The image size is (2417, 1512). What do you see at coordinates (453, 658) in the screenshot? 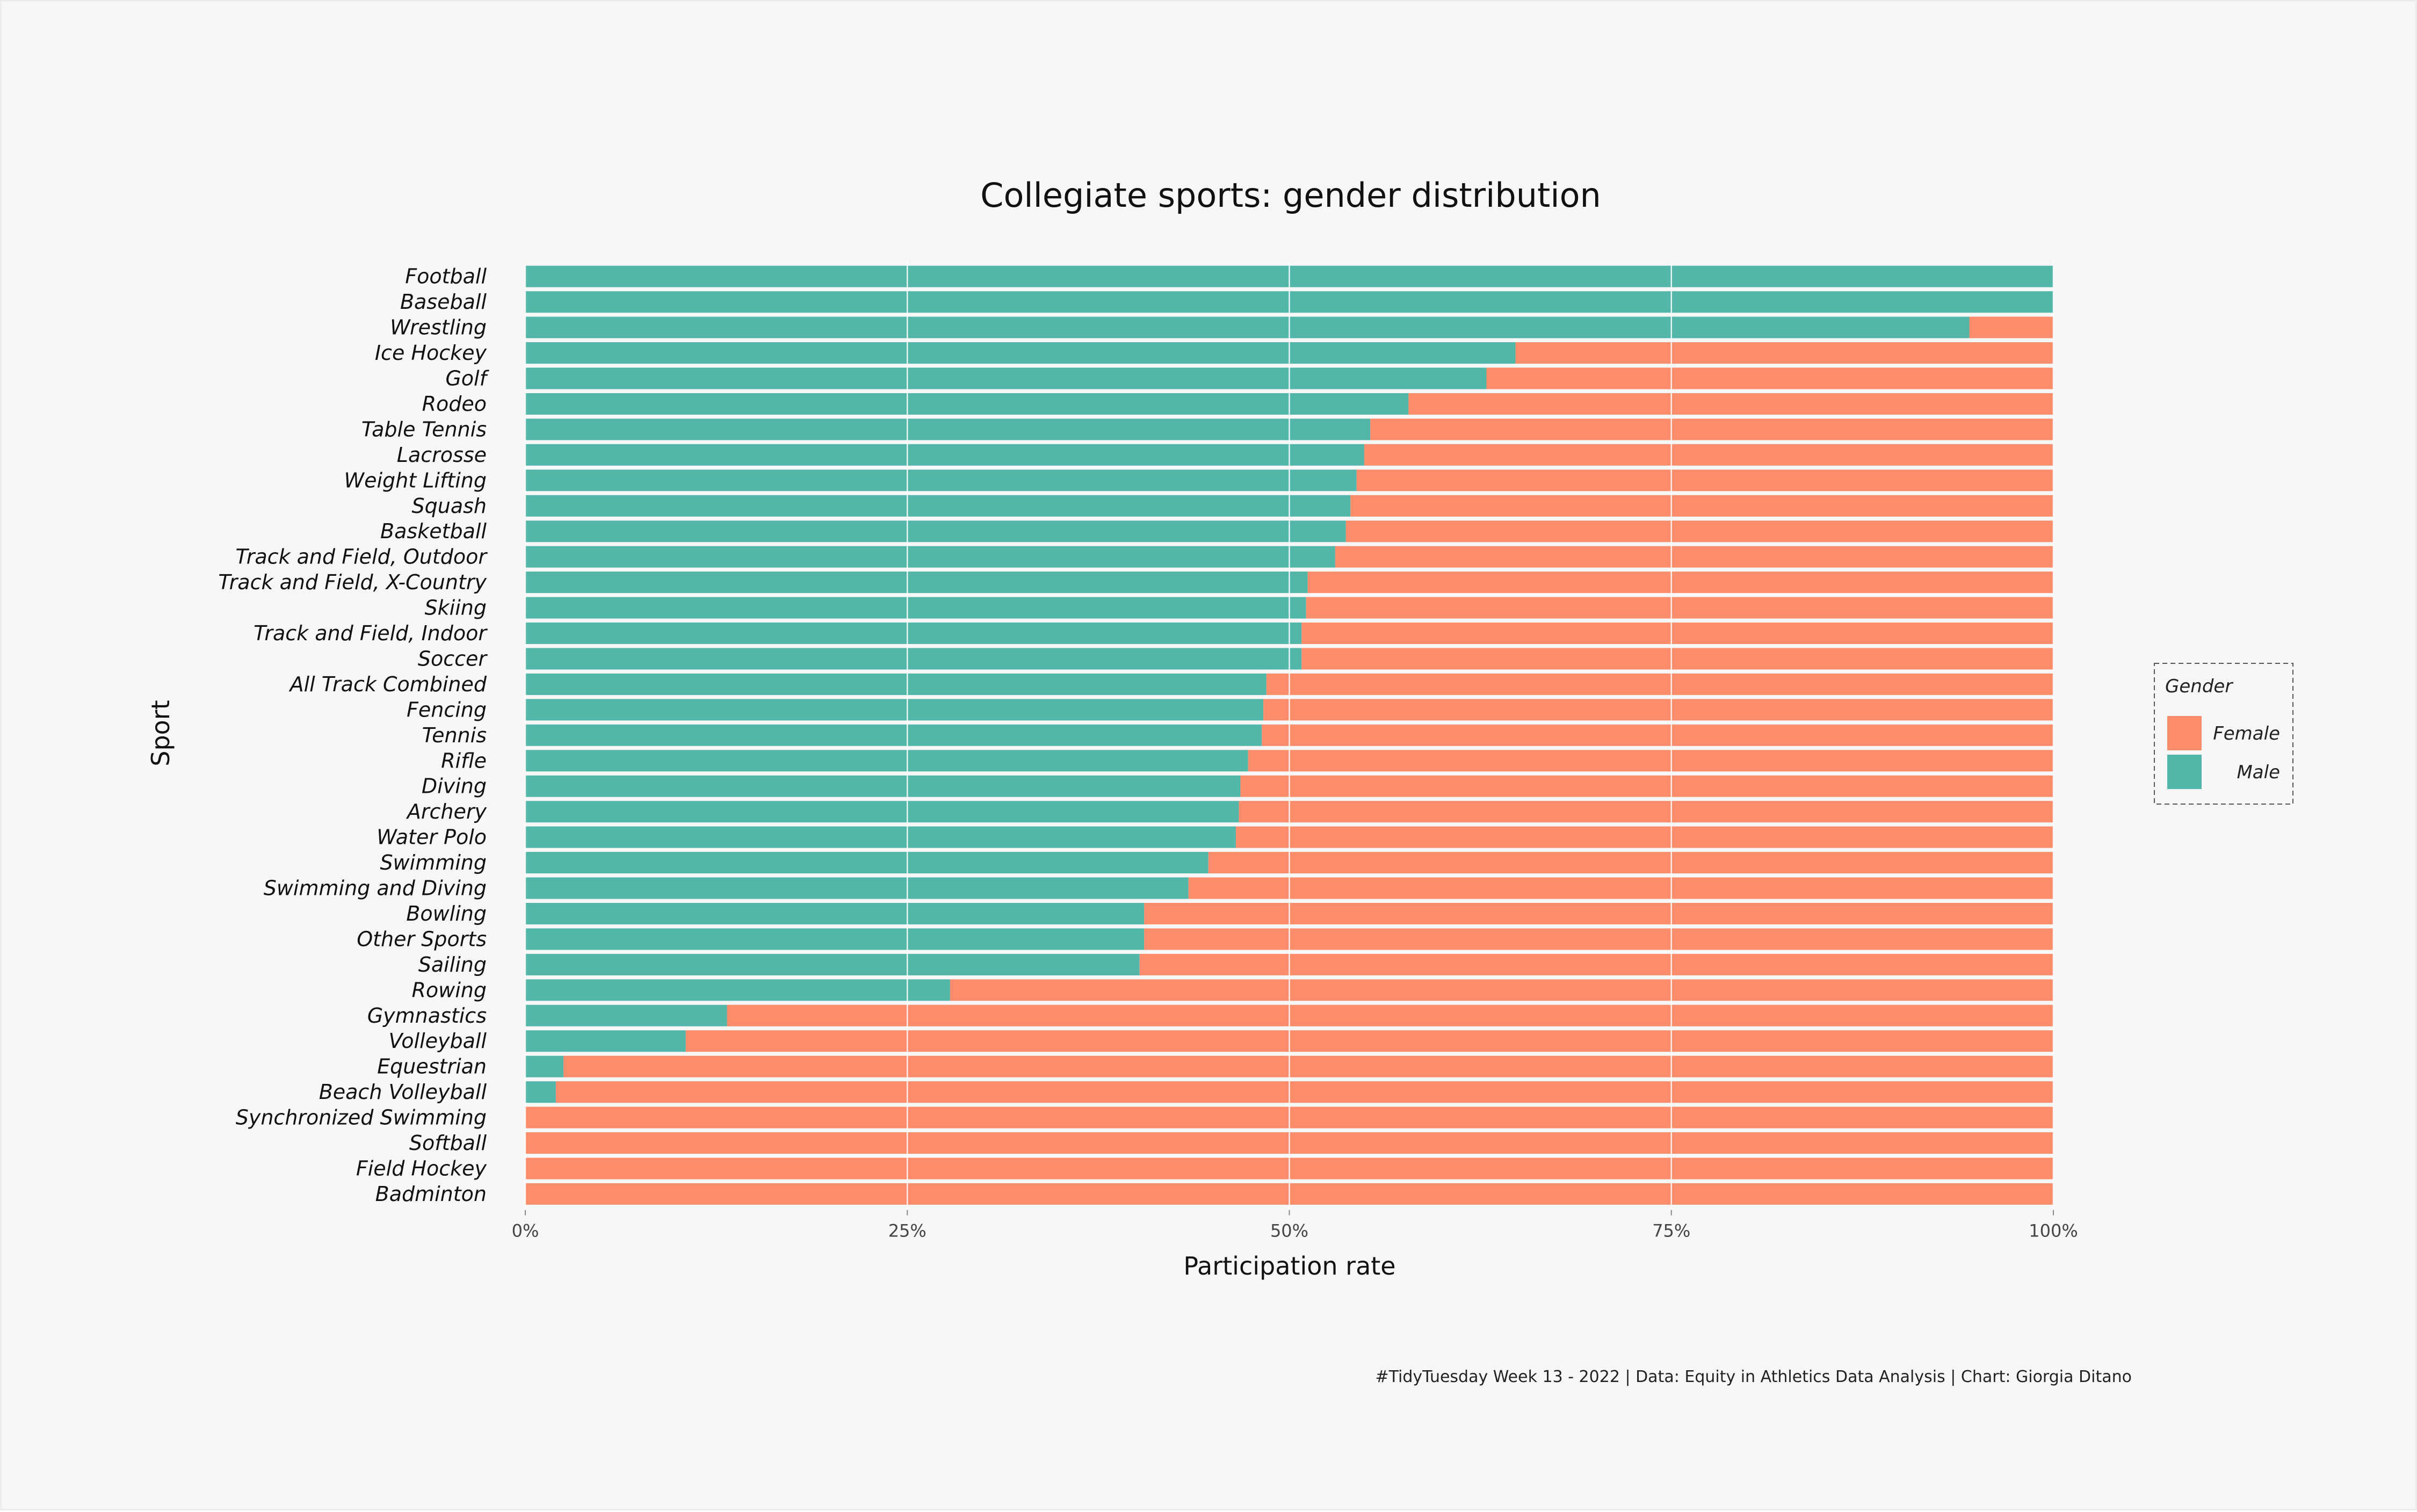
I see `y-axis-category-label: Soccer` at bounding box center [453, 658].